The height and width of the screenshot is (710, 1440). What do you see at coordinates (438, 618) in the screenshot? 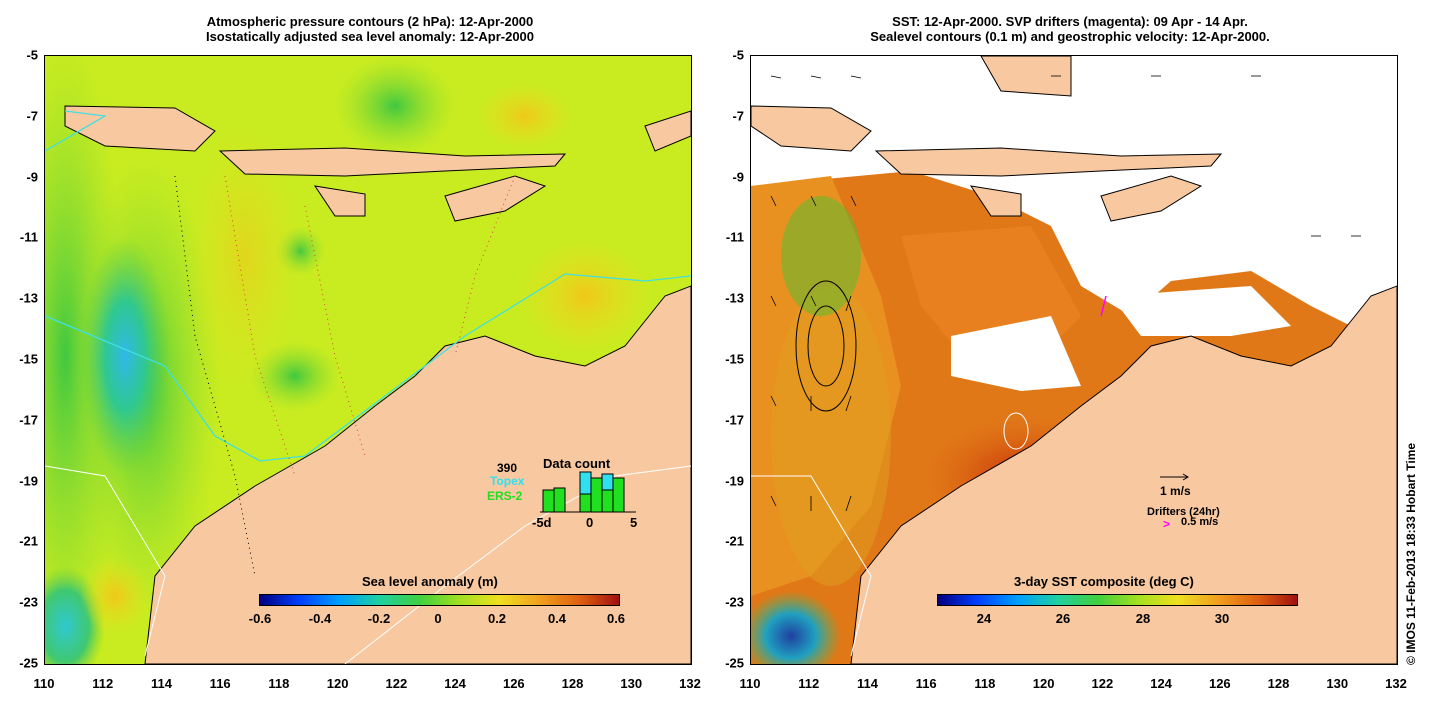
I see `sla-cb-label: 0` at bounding box center [438, 618].